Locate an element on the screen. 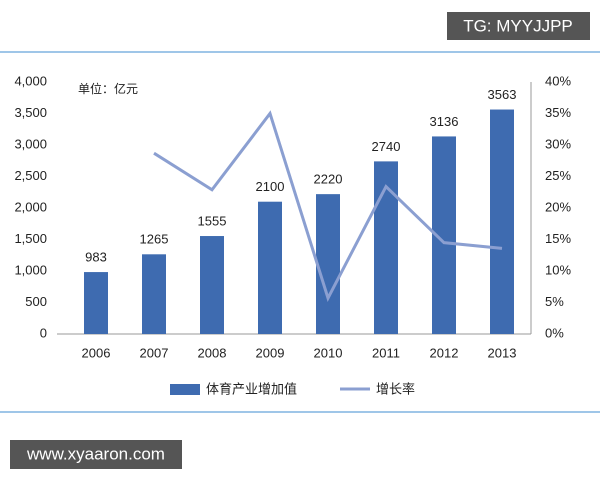 The image size is (600, 485). y-tick-label: 2,000 is located at coordinates (30, 206).